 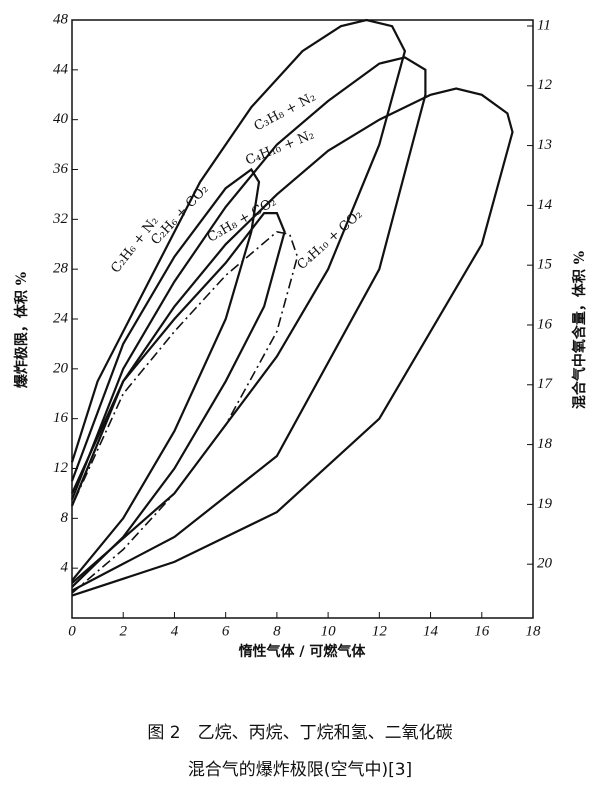 I want to click on y2-tick-label: 11, so click(x=544, y=25).